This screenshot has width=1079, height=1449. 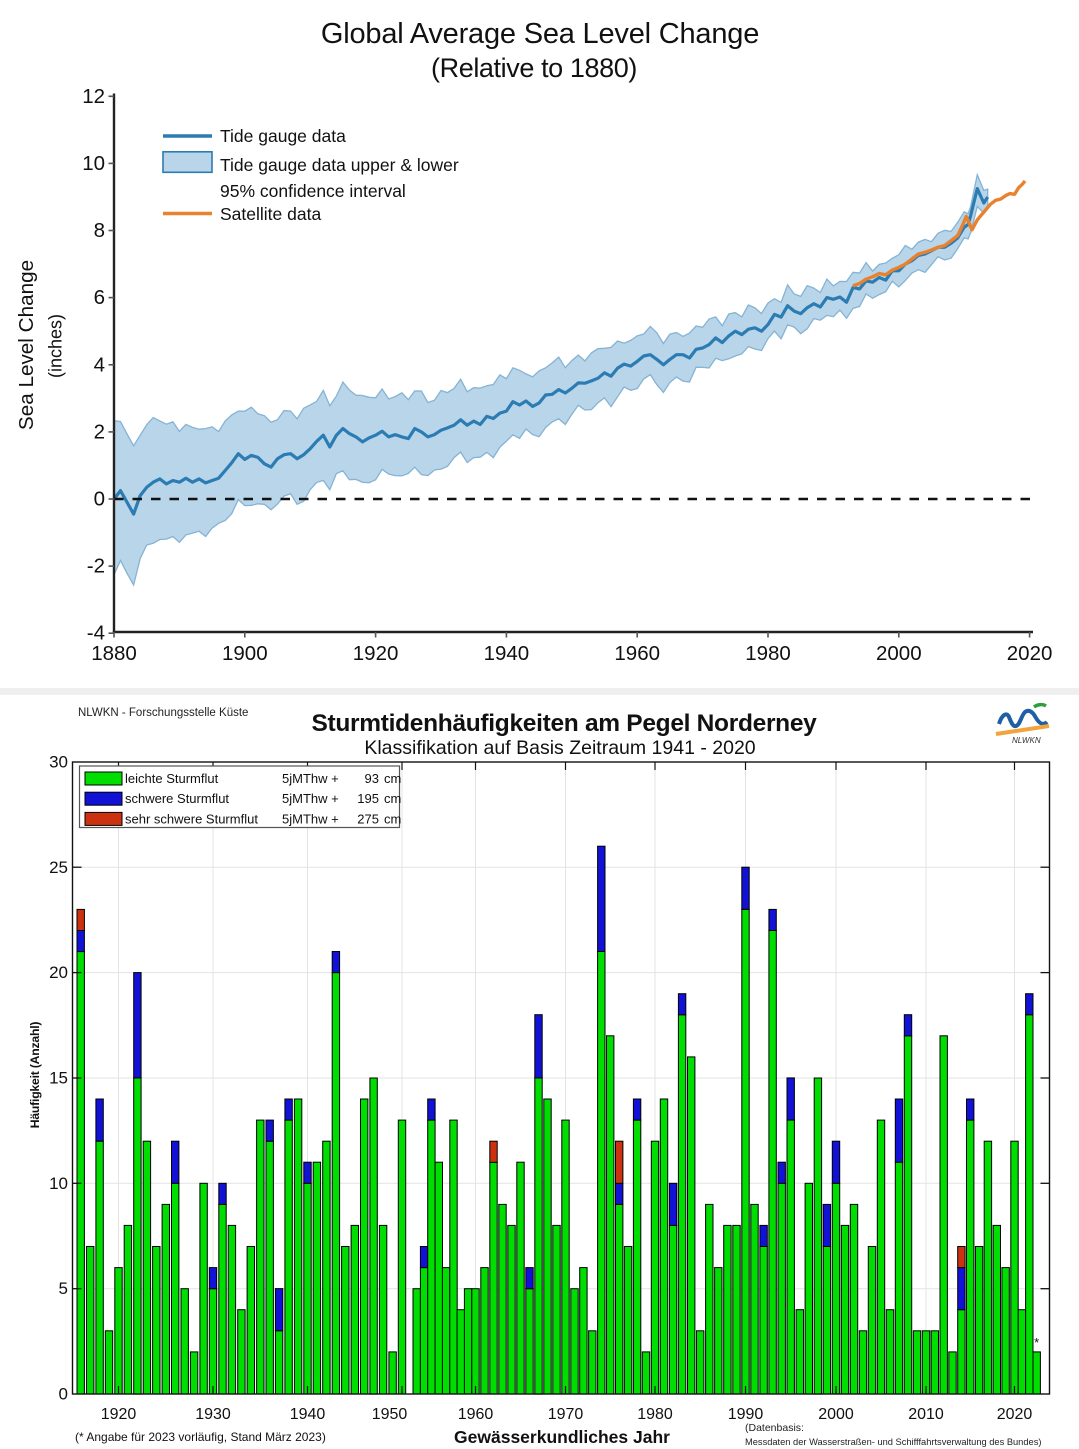 What do you see at coordinates (245, 653) in the screenshot?
I see `svg-text: 1900` at bounding box center [245, 653].